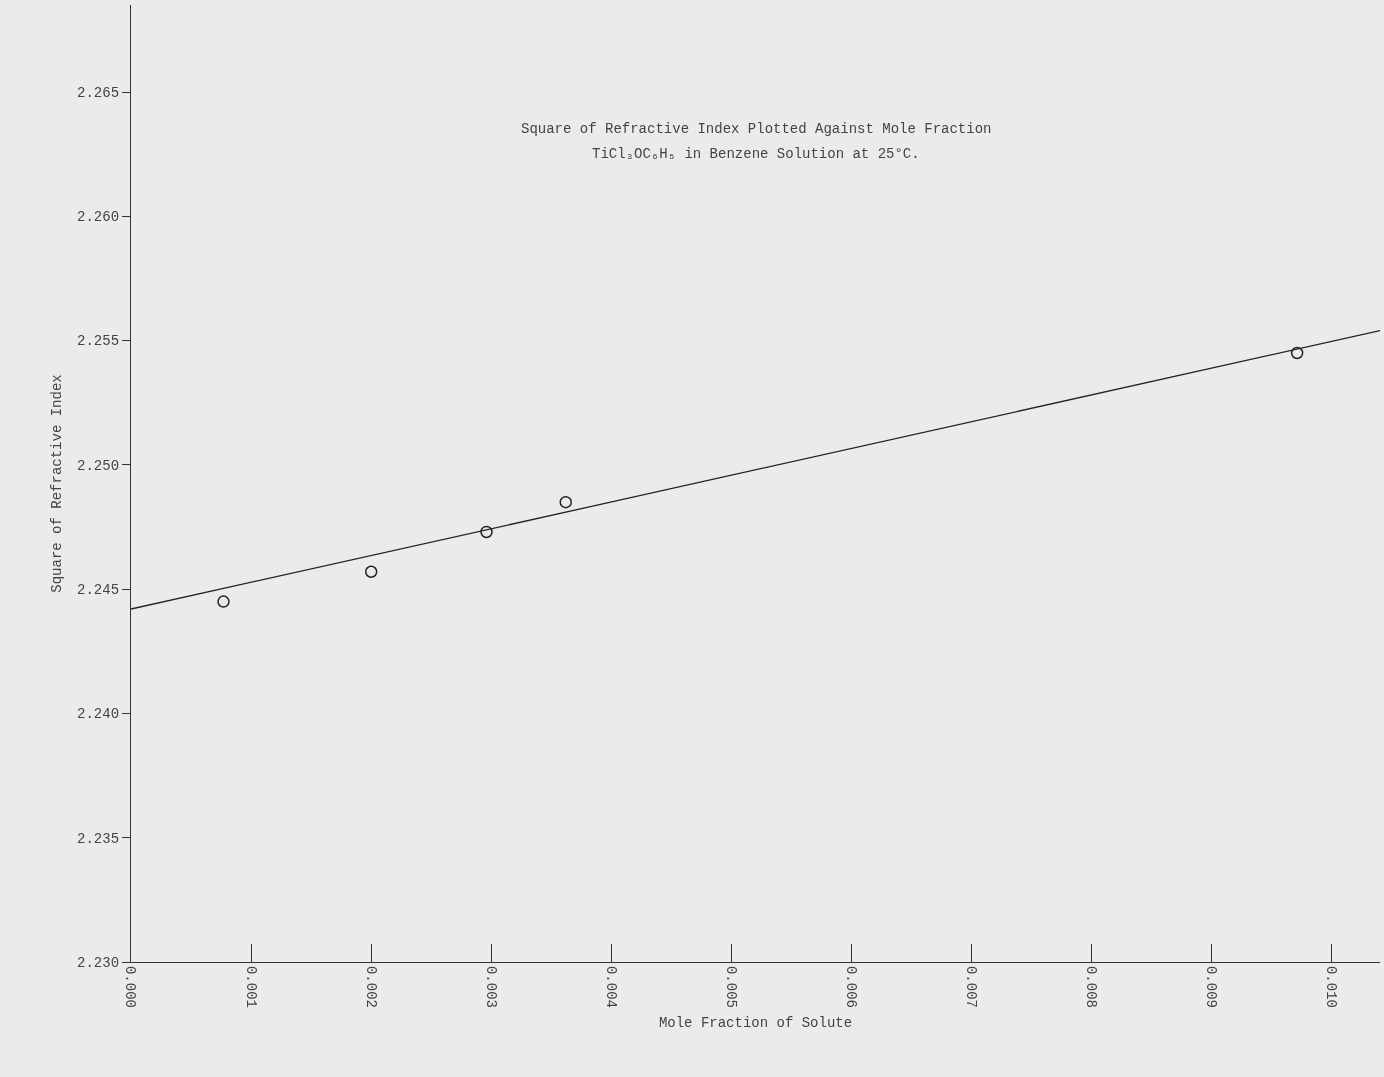 This screenshot has height=1077, width=1384. What do you see at coordinates (98, 714) in the screenshot?
I see `y-tick-label: 2.240` at bounding box center [98, 714].